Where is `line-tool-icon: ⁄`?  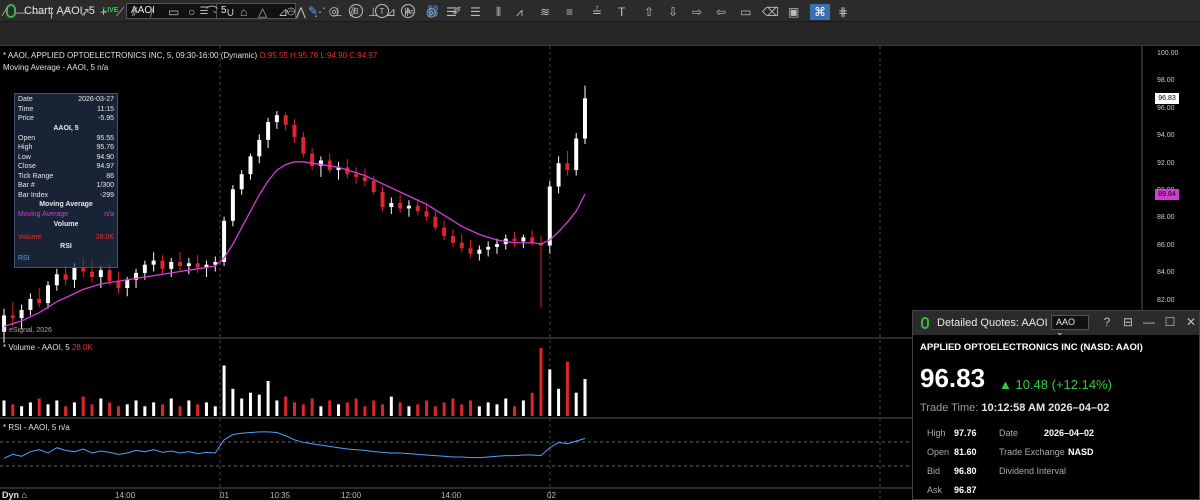
line-tool-icon: ⁄ is located at coordinates (5, 12).